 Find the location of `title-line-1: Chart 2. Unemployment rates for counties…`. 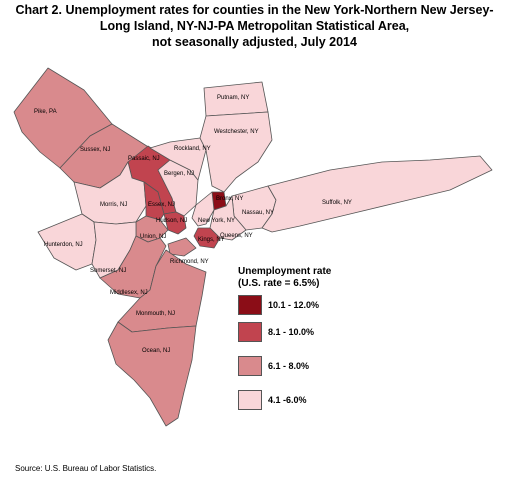

title-line-1: Chart 2. Unemployment rates for counties… is located at coordinates (254, 10).